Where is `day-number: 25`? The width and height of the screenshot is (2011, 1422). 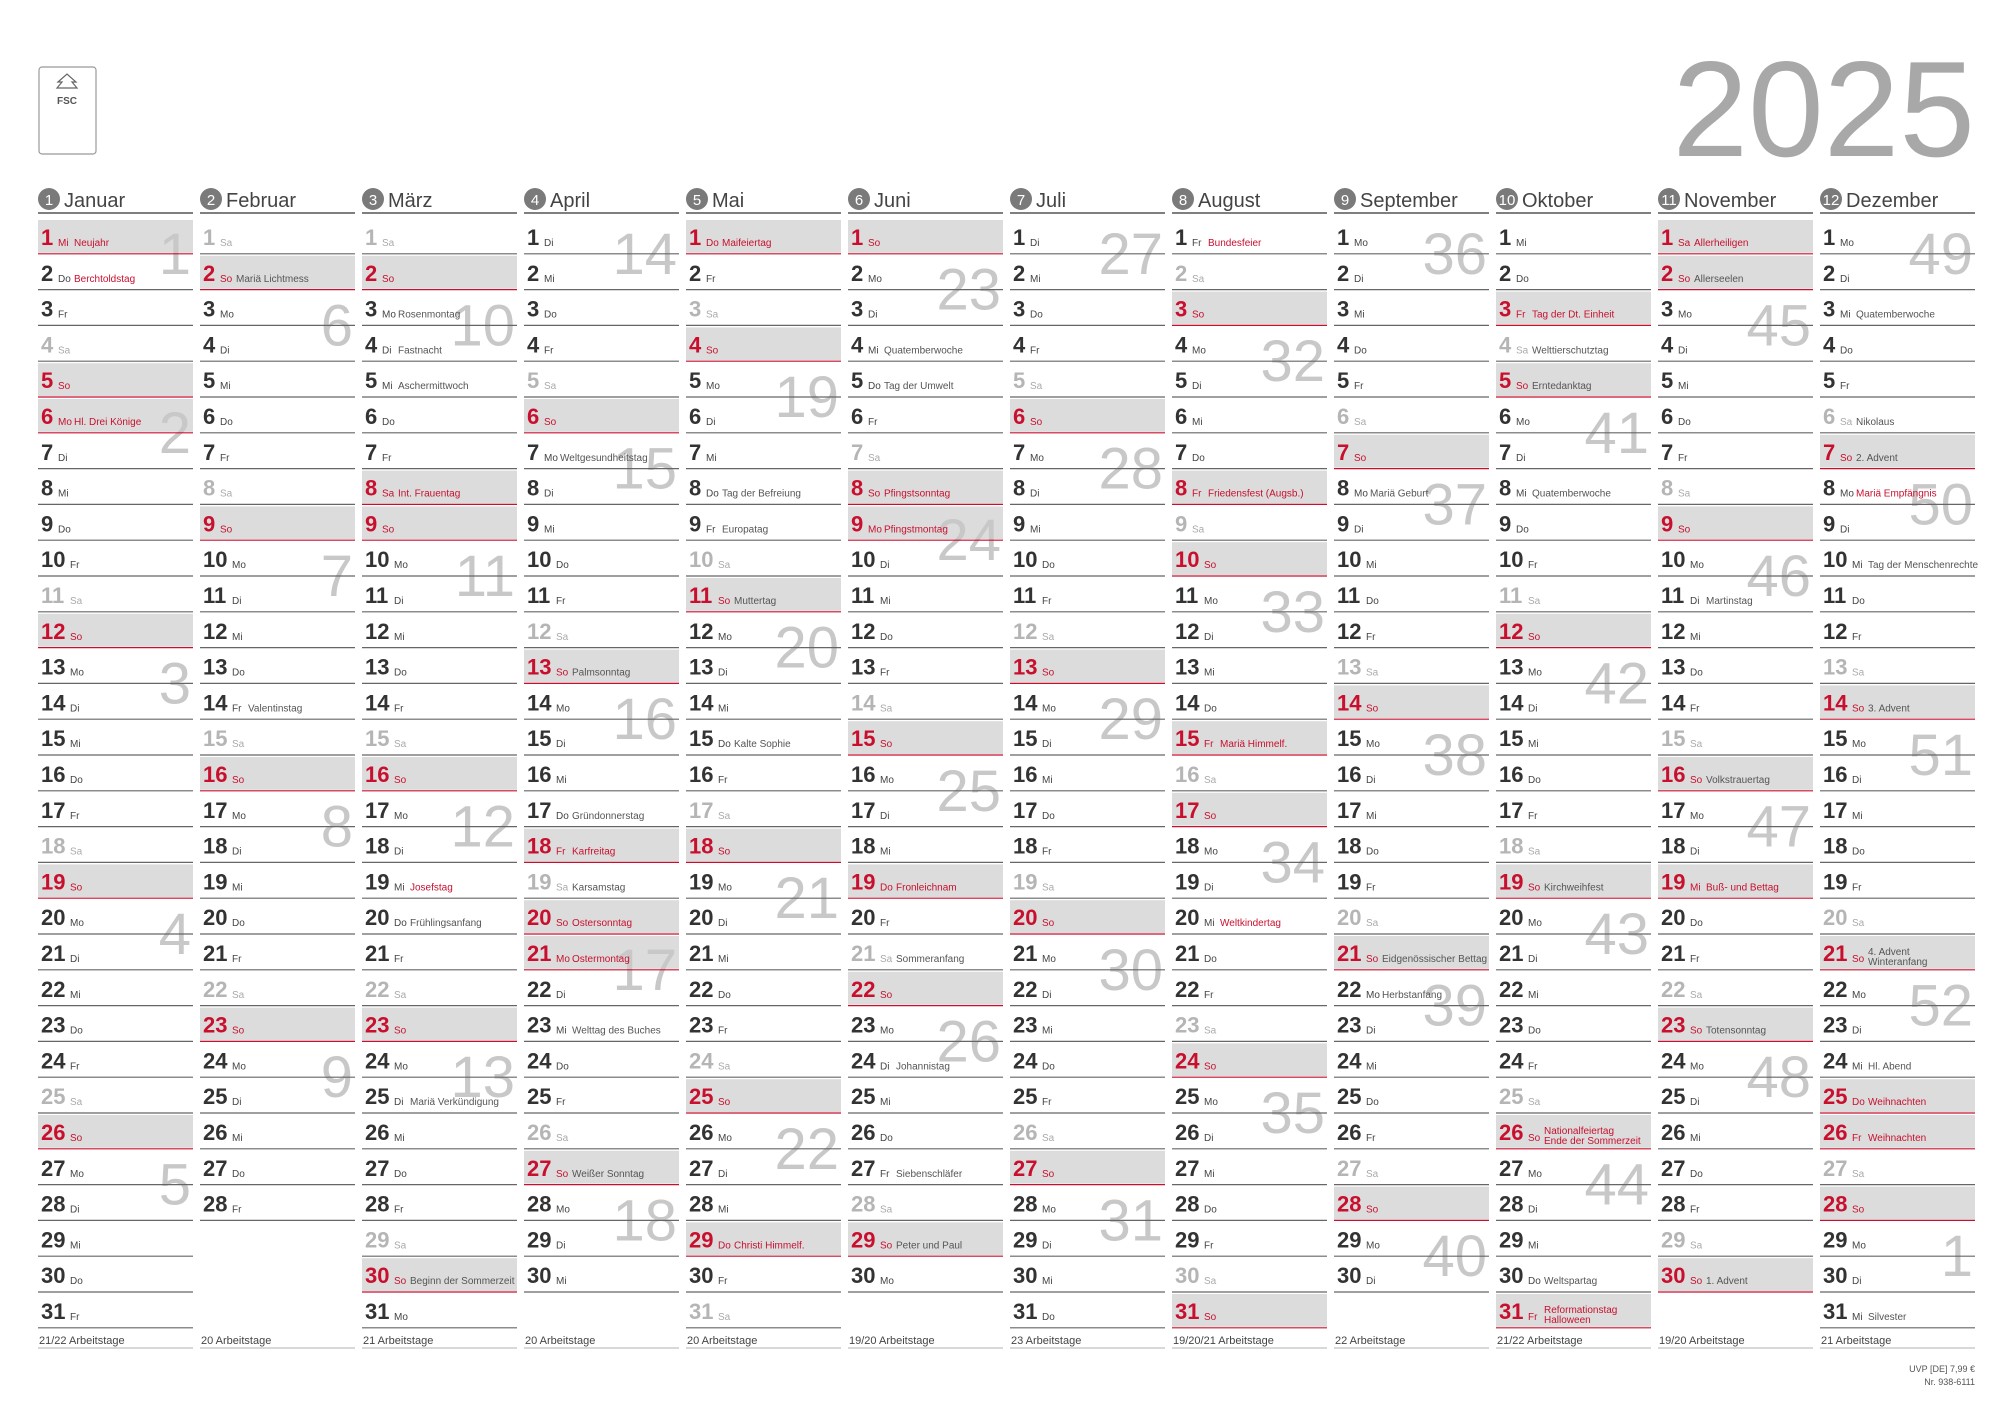 day-number: 25 is located at coordinates (1673, 1096).